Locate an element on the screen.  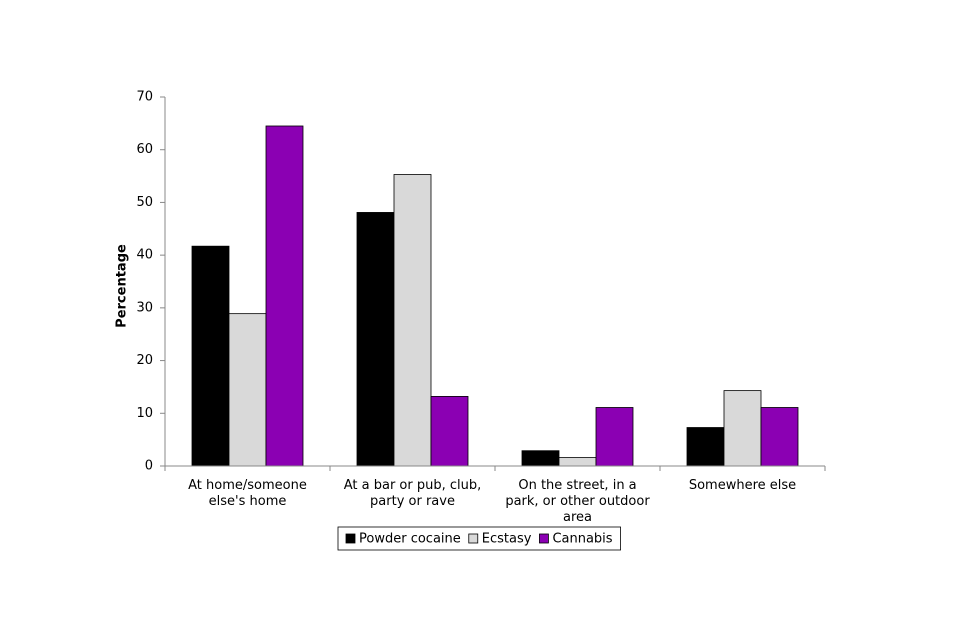
y-axis-label: Percentage is located at coordinates (122, 286).